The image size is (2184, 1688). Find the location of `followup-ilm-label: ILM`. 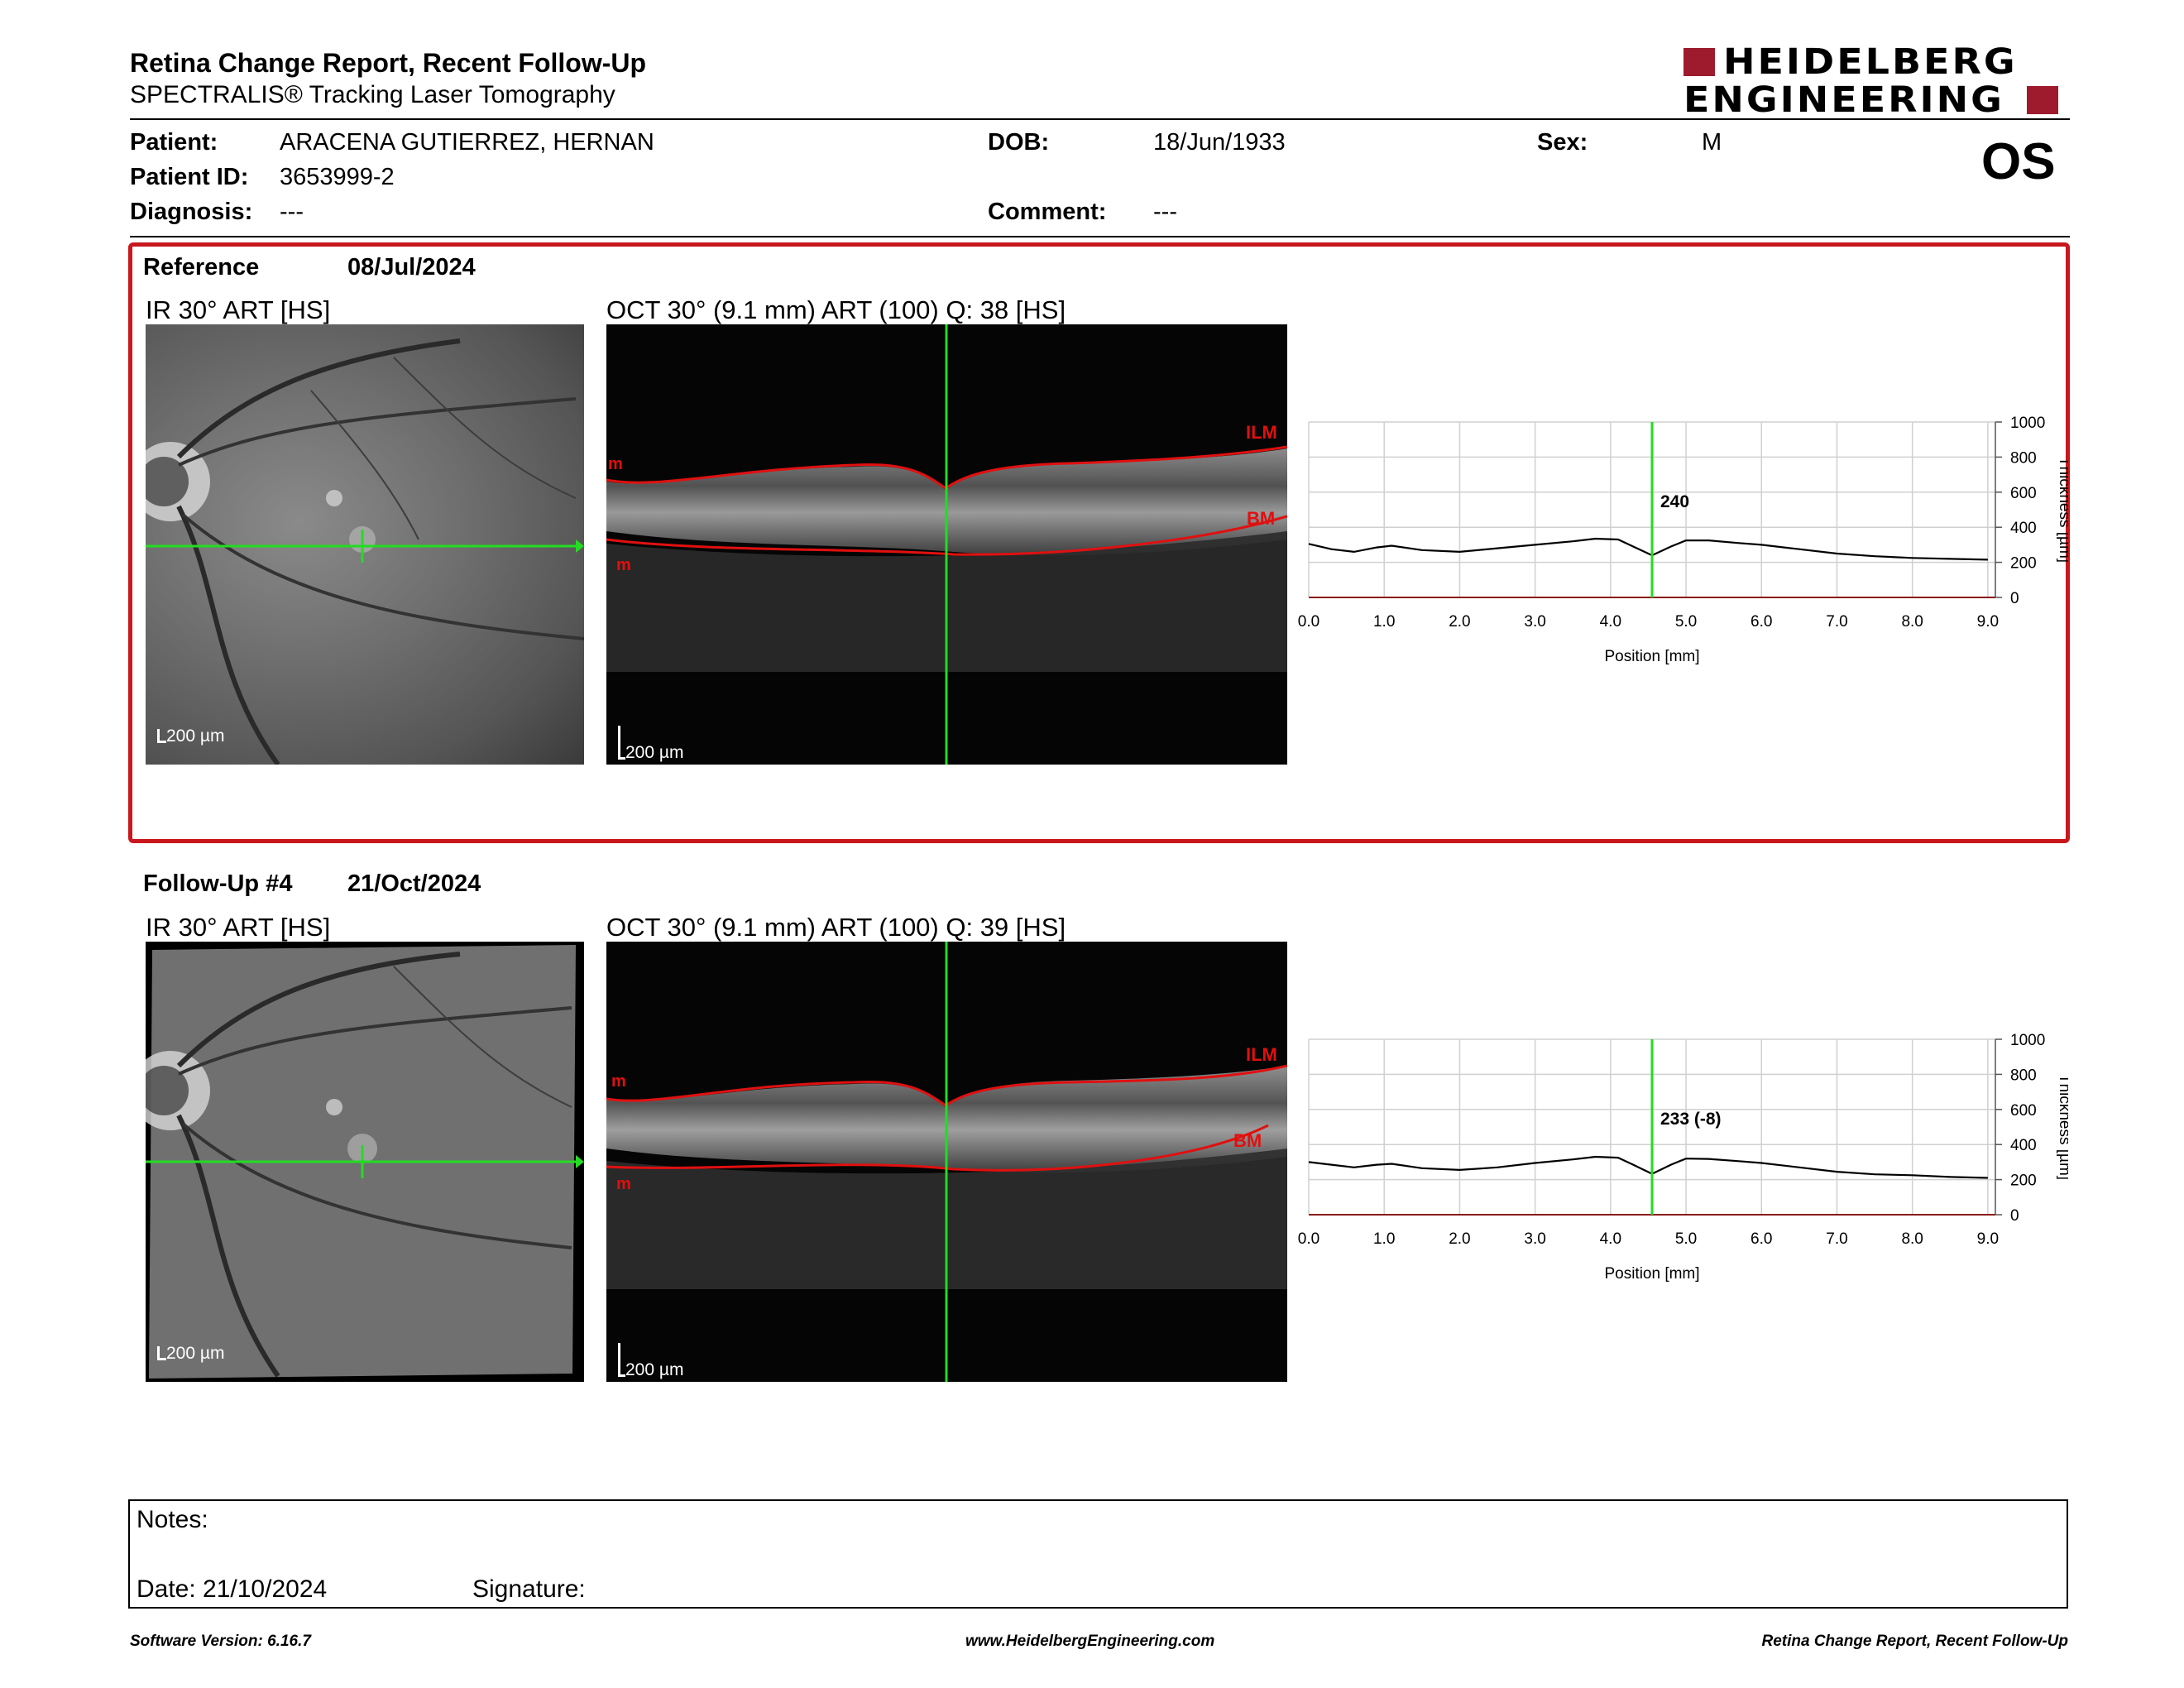

followup-ilm-label: ILM is located at coordinates (1261, 1054).